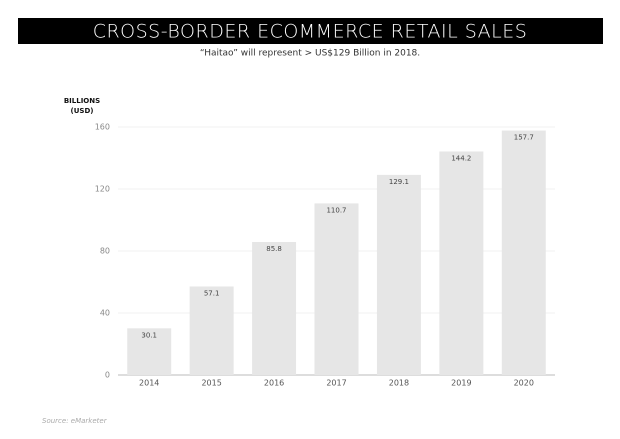 This screenshot has width=620, height=439. I want to click on x-tick-label: 2020, so click(524, 383).